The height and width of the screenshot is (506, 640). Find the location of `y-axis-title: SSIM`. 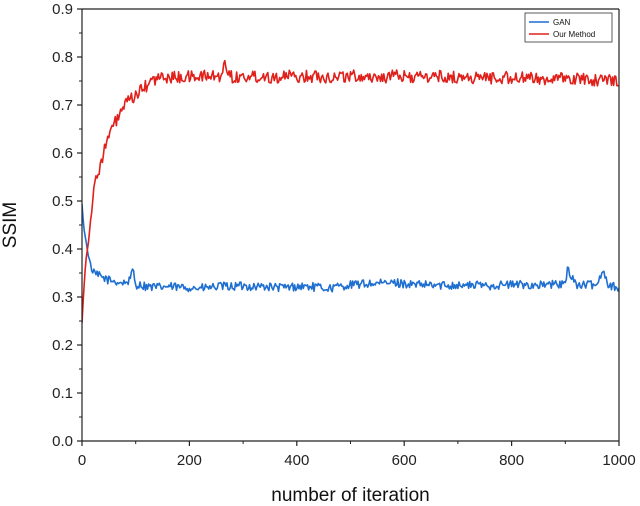

y-axis-title: SSIM is located at coordinates (10, 225).